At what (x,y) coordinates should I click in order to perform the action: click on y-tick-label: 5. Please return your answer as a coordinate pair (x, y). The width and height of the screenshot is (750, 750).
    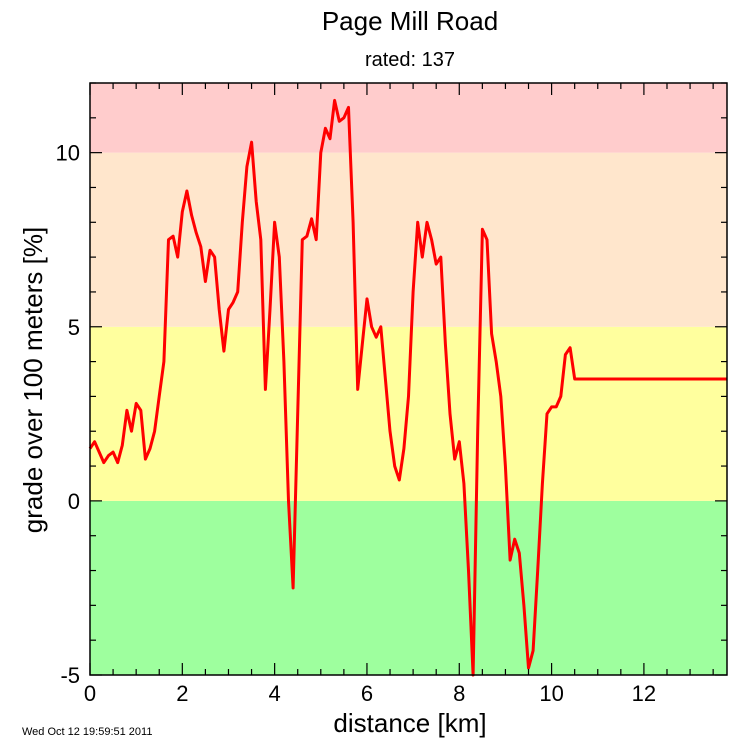
    Looking at the image, I should click on (74, 327).